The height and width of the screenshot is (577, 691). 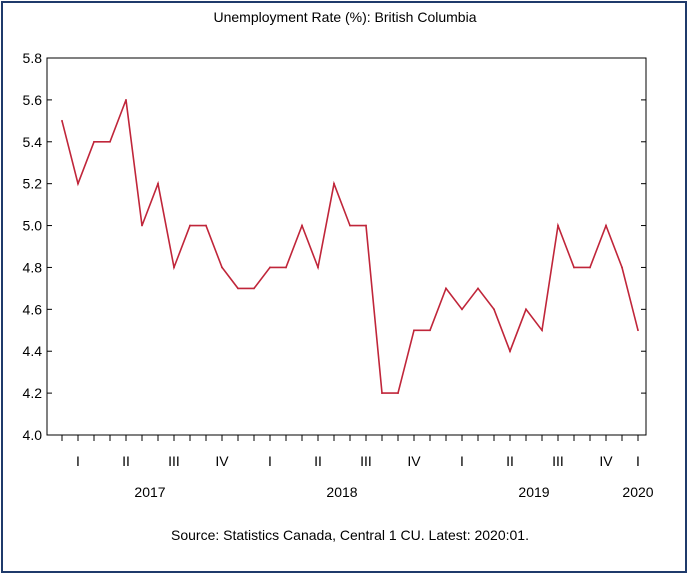 What do you see at coordinates (341, 492) in the screenshot?
I see `x-year-label: 2018` at bounding box center [341, 492].